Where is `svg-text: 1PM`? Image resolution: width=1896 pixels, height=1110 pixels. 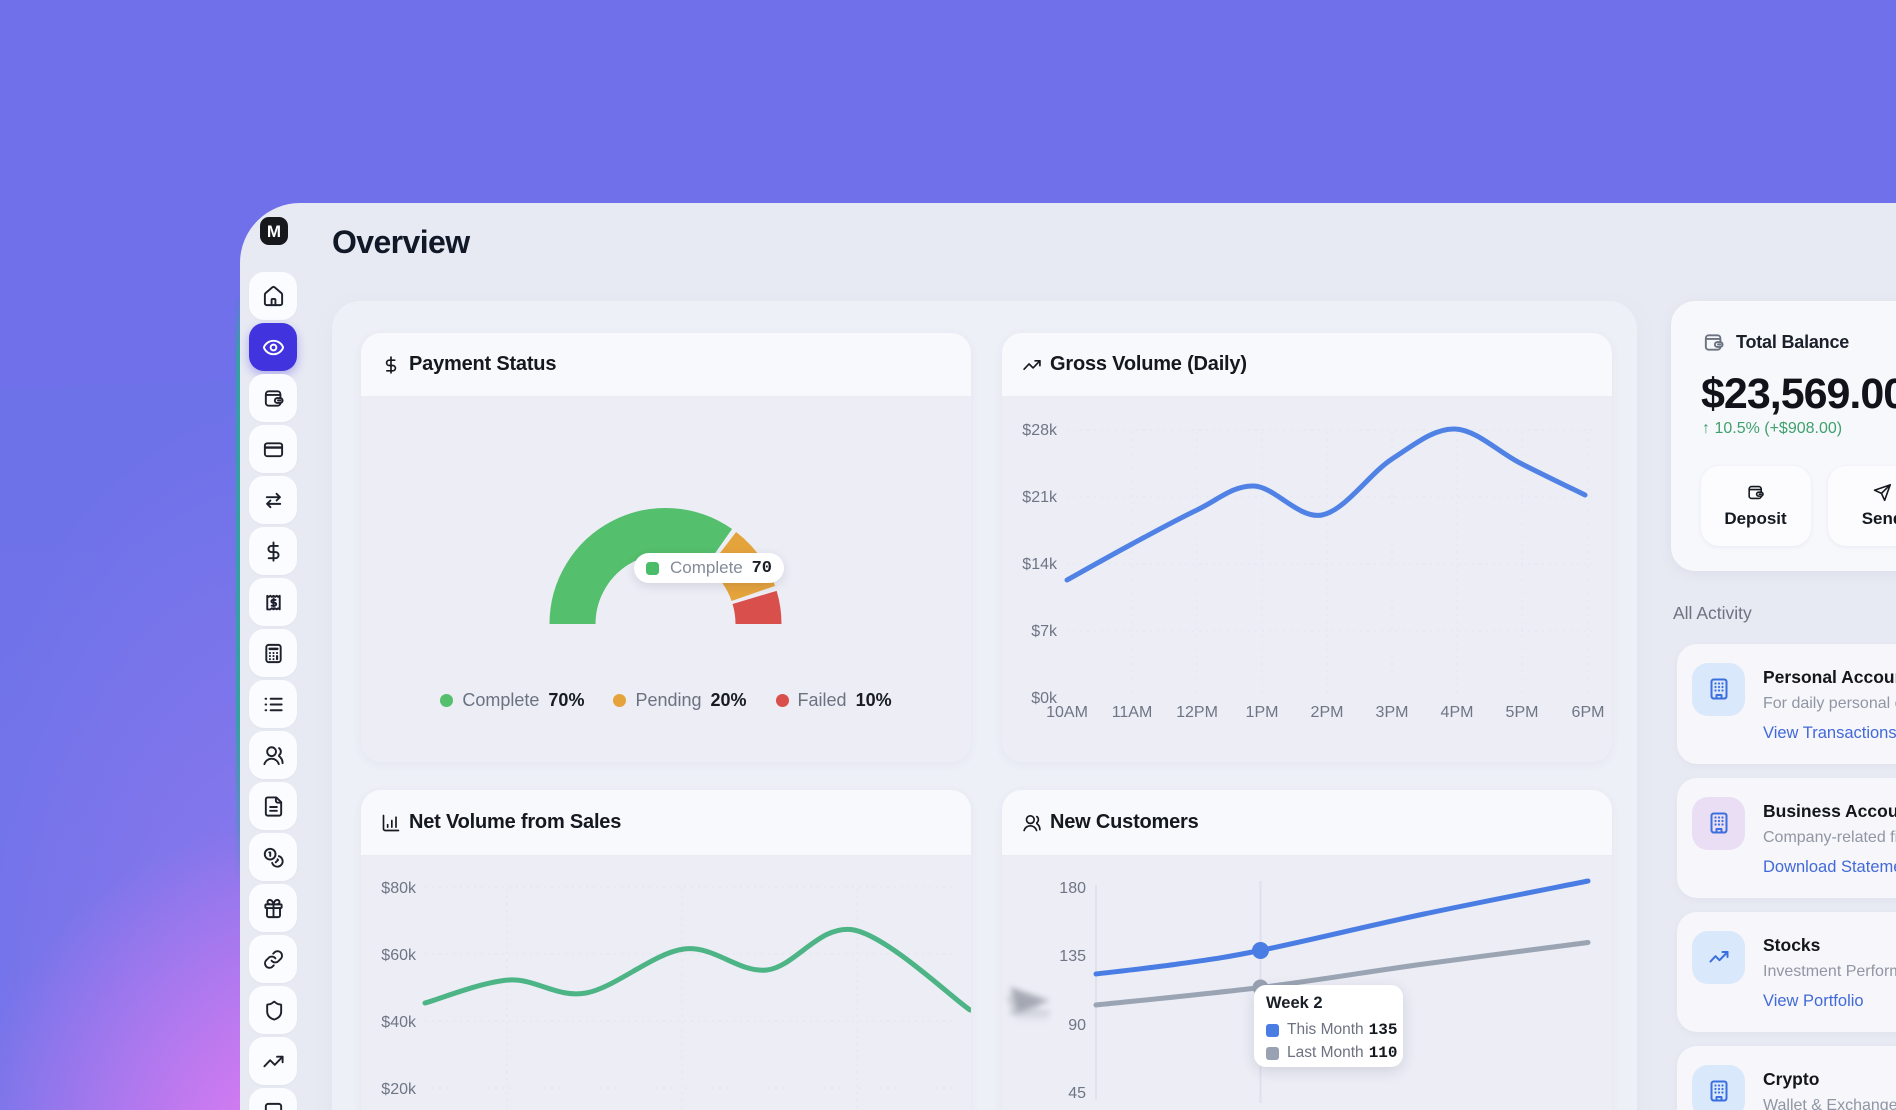
svg-text: 1PM is located at coordinates (1262, 712).